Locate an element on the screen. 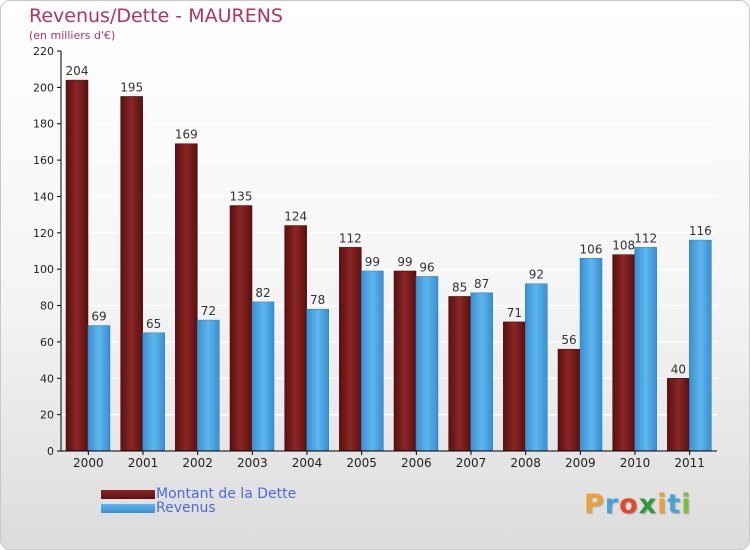 Image resolution: width=750 pixels, height=550 pixels. x-tick-label: 2008 is located at coordinates (525, 463).